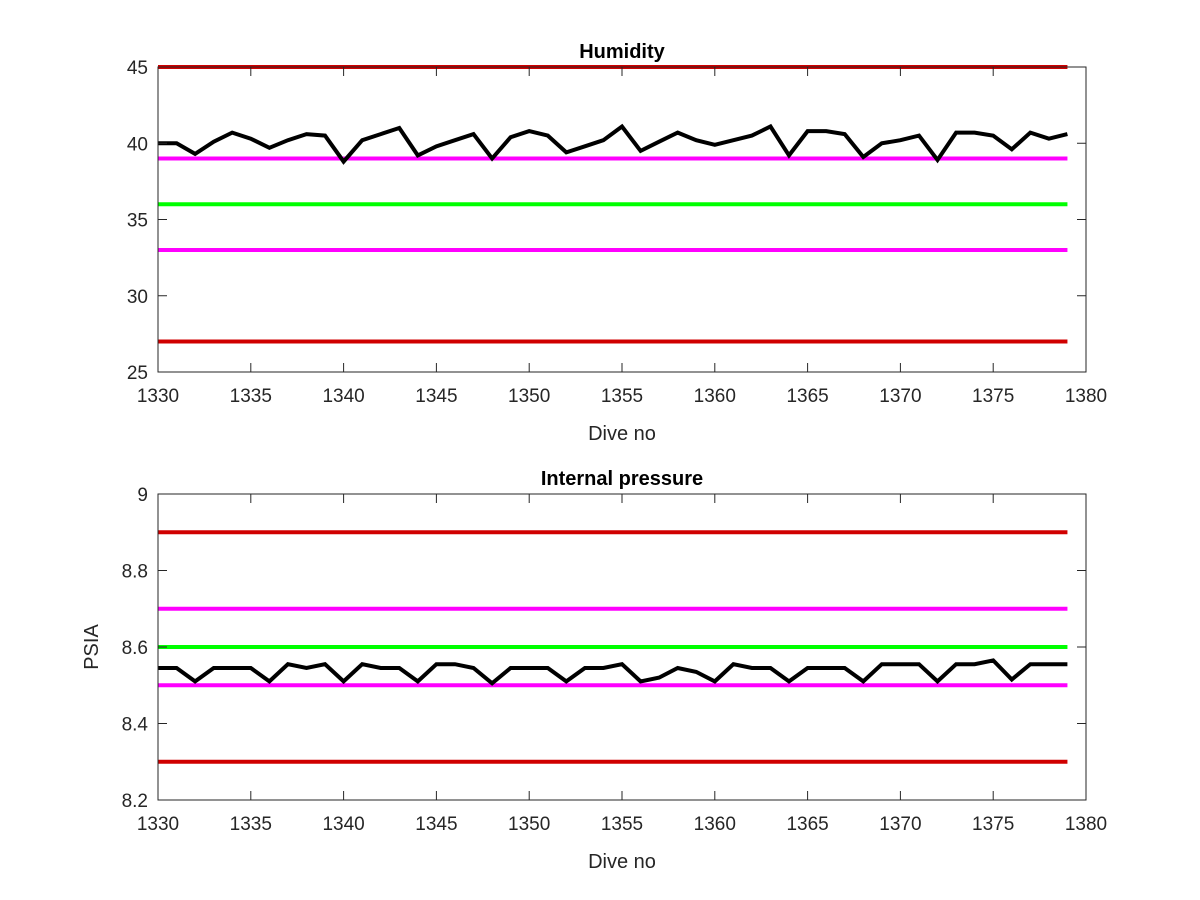 This screenshot has width=1200, height=900. Describe the element at coordinates (135, 801) in the screenshot. I see `y-tick-label: 8.2` at that location.